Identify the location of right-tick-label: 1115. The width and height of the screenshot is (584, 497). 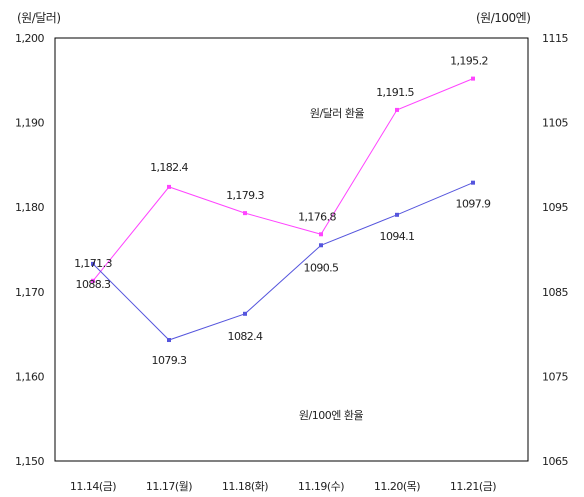
(555, 38).